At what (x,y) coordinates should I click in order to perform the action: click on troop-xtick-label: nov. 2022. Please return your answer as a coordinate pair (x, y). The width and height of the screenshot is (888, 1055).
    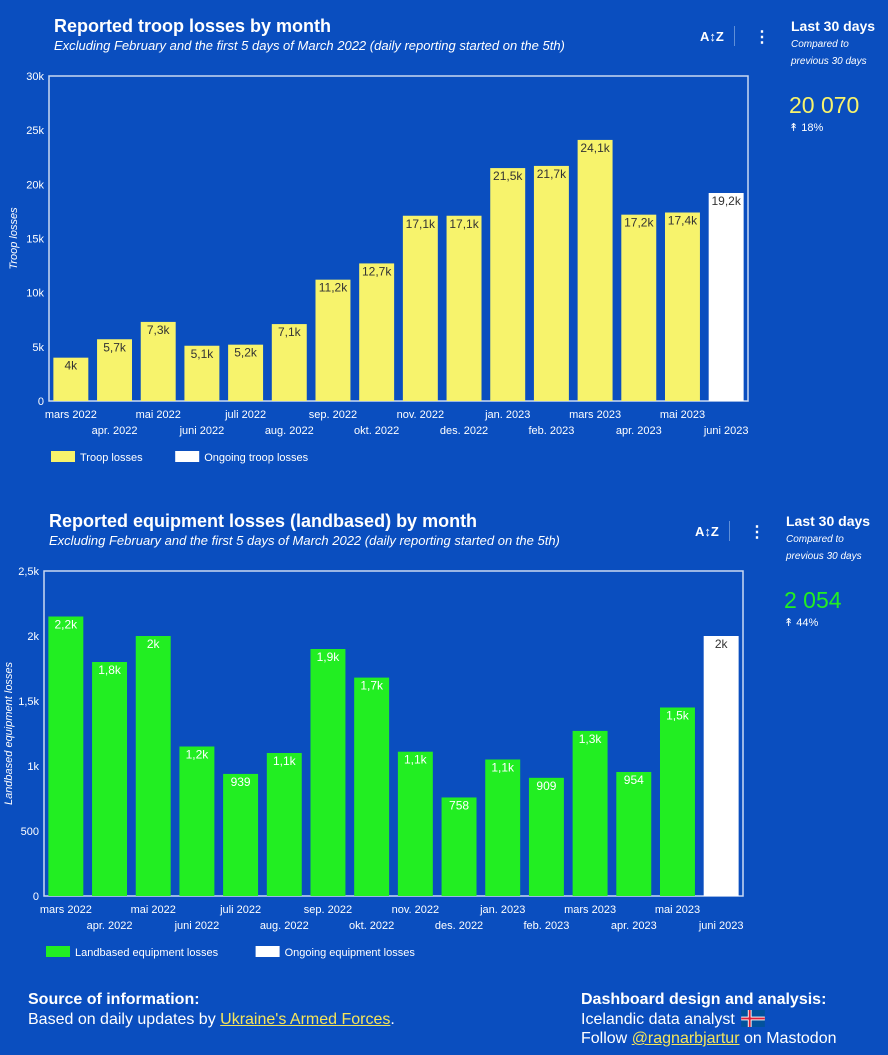
    Looking at the image, I should click on (421, 415).